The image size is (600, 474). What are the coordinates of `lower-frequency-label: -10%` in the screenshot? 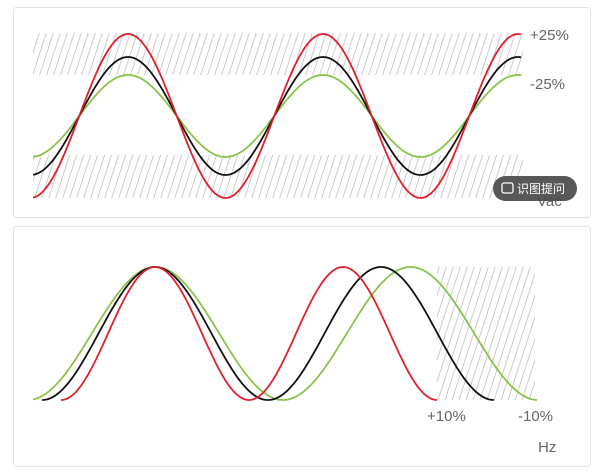 It's located at (535, 416).